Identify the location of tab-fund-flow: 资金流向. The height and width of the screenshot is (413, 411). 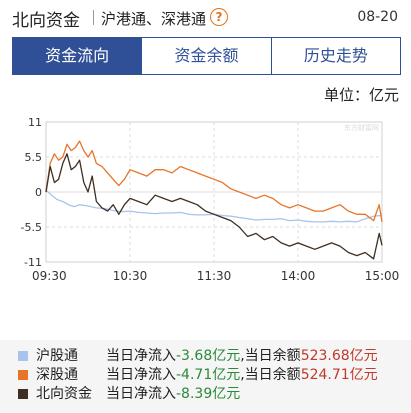
(77, 56).